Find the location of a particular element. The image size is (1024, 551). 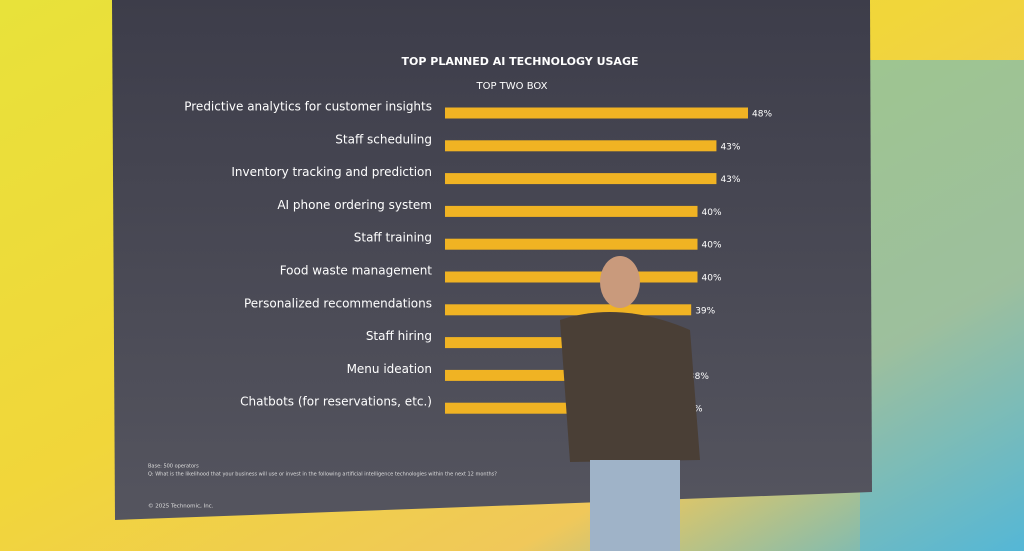

category-label: Food waste management is located at coordinates (356, 271).